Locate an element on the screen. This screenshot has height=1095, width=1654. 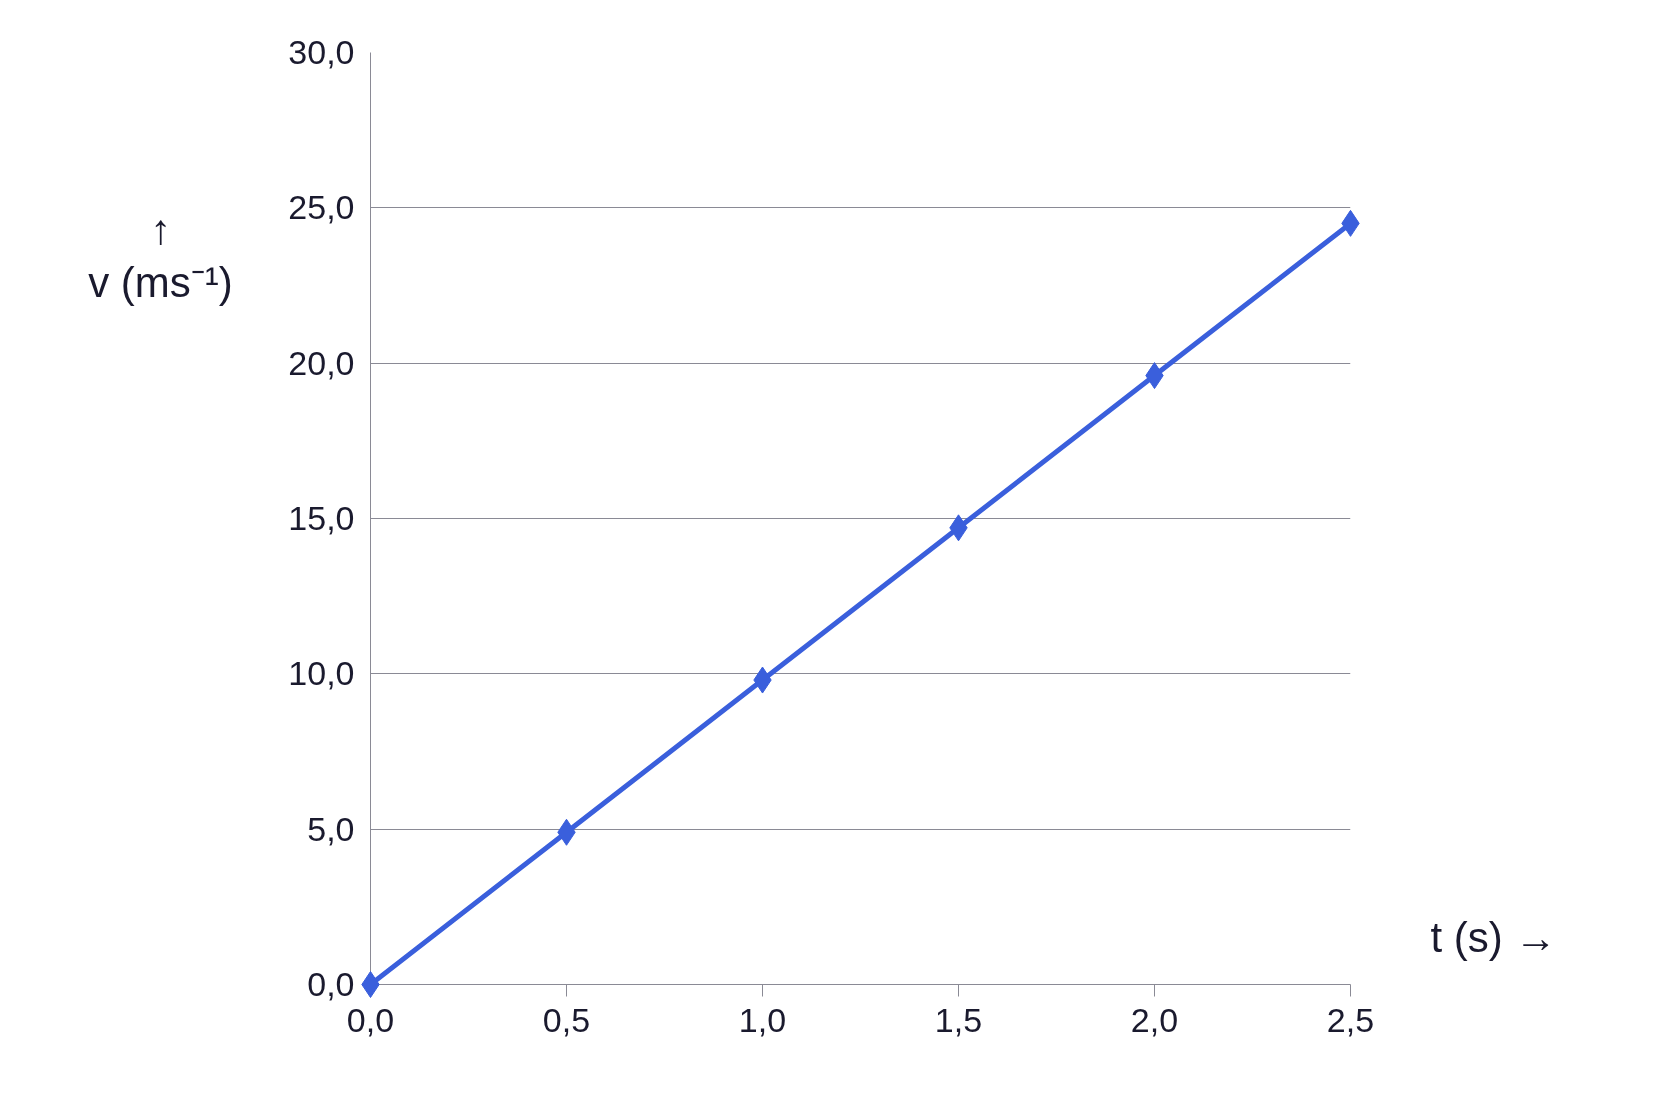
y-tick-label: 25,0 is located at coordinates (321, 207).